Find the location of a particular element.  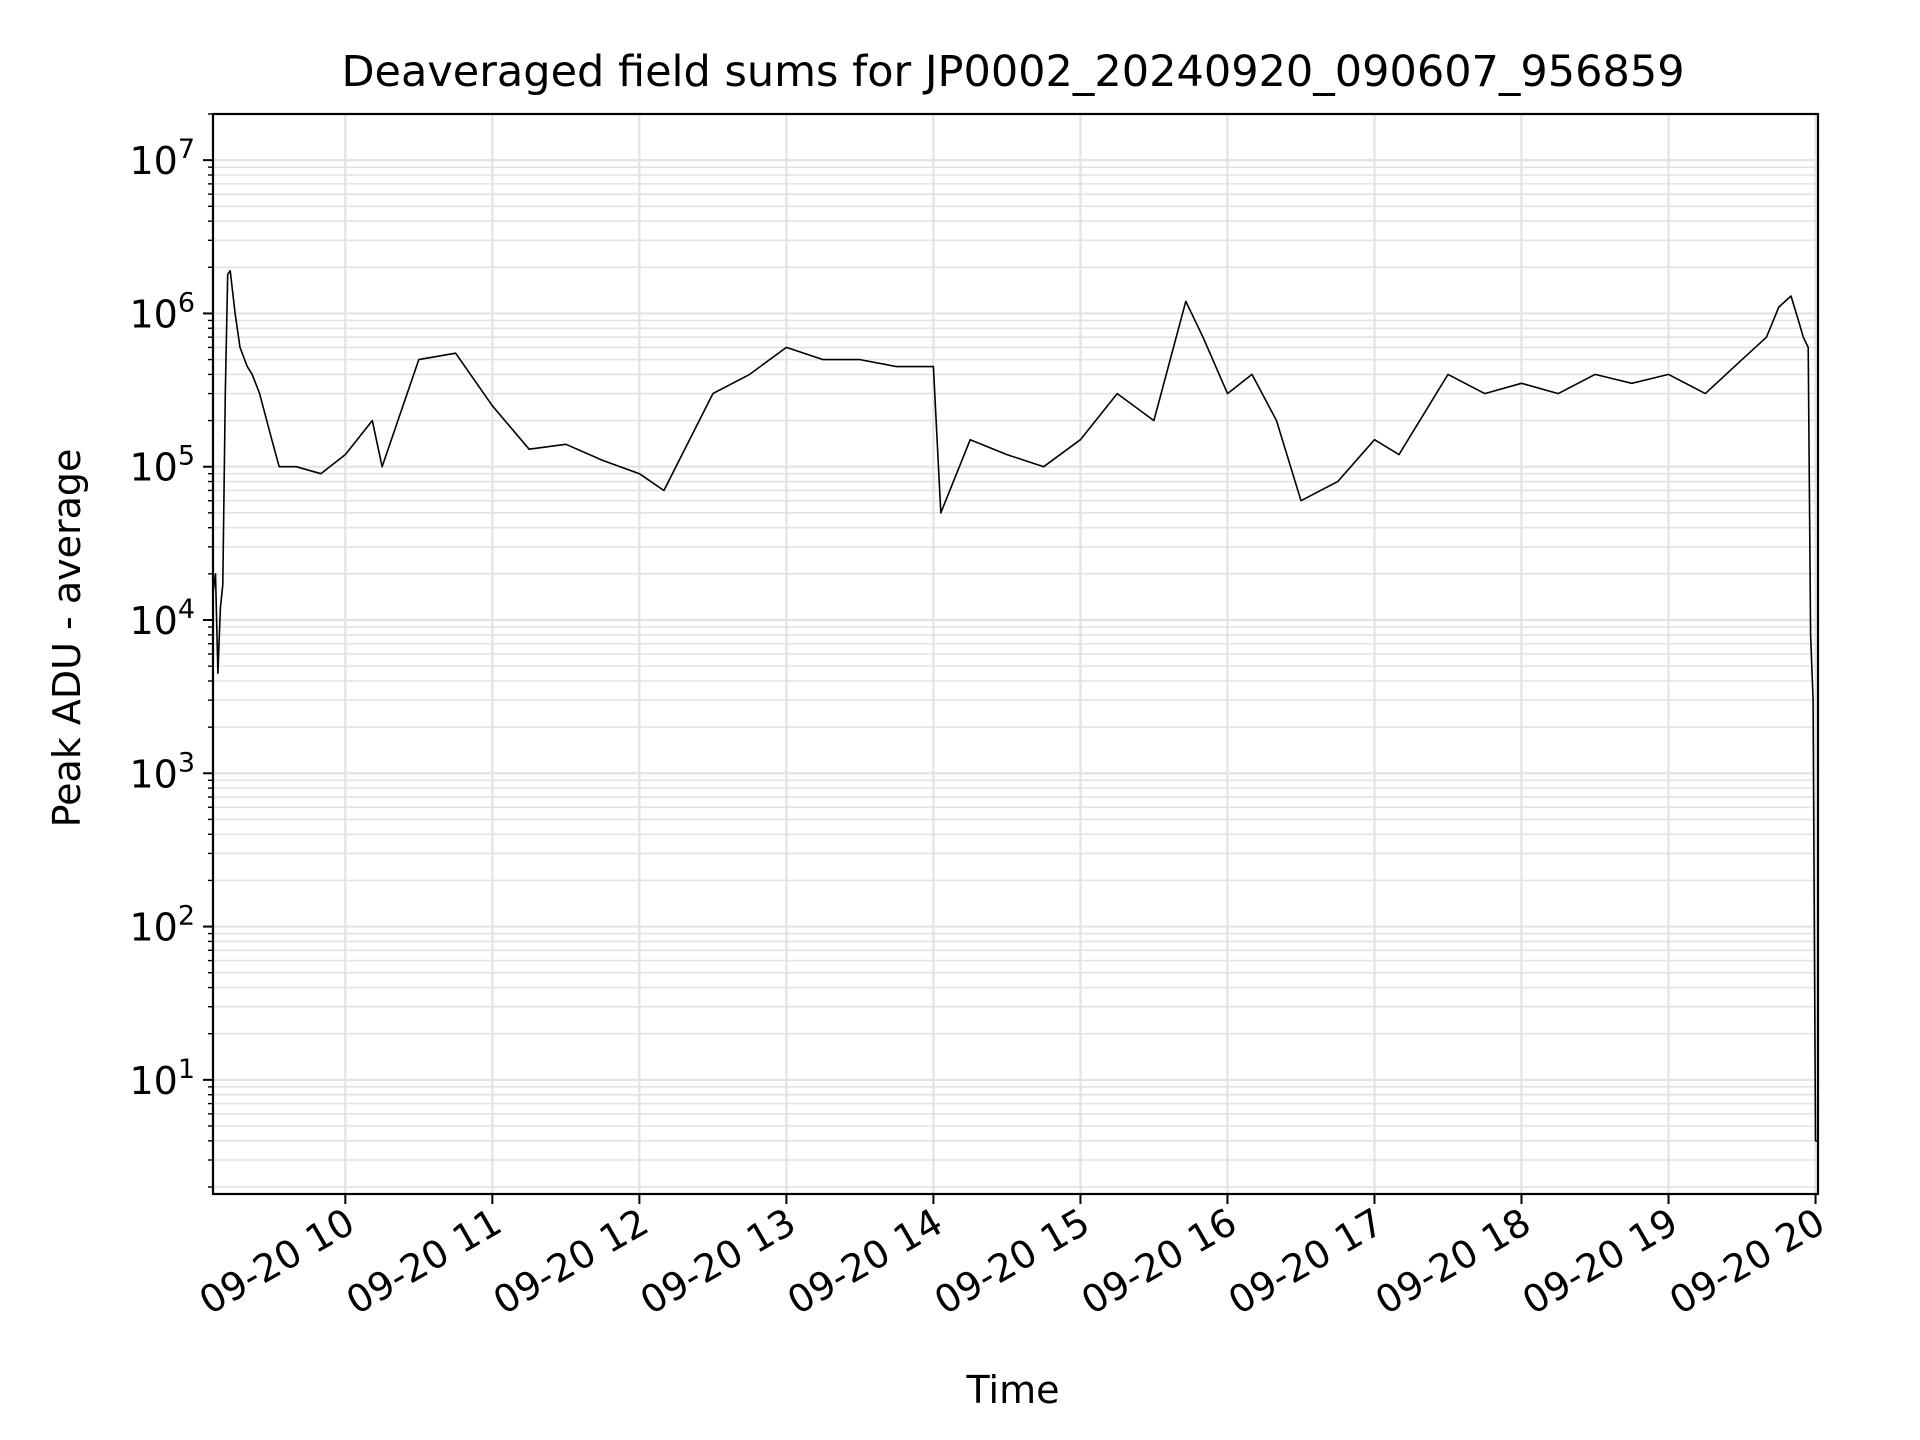

y-tick-label: 105 is located at coordinates (162, 465).